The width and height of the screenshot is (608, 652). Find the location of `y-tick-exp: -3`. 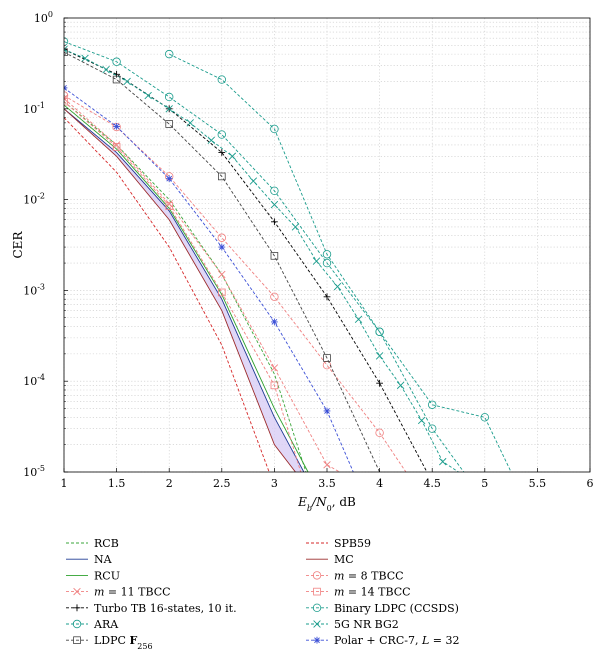

y-tick-exp: -3 is located at coordinates (41, 286).